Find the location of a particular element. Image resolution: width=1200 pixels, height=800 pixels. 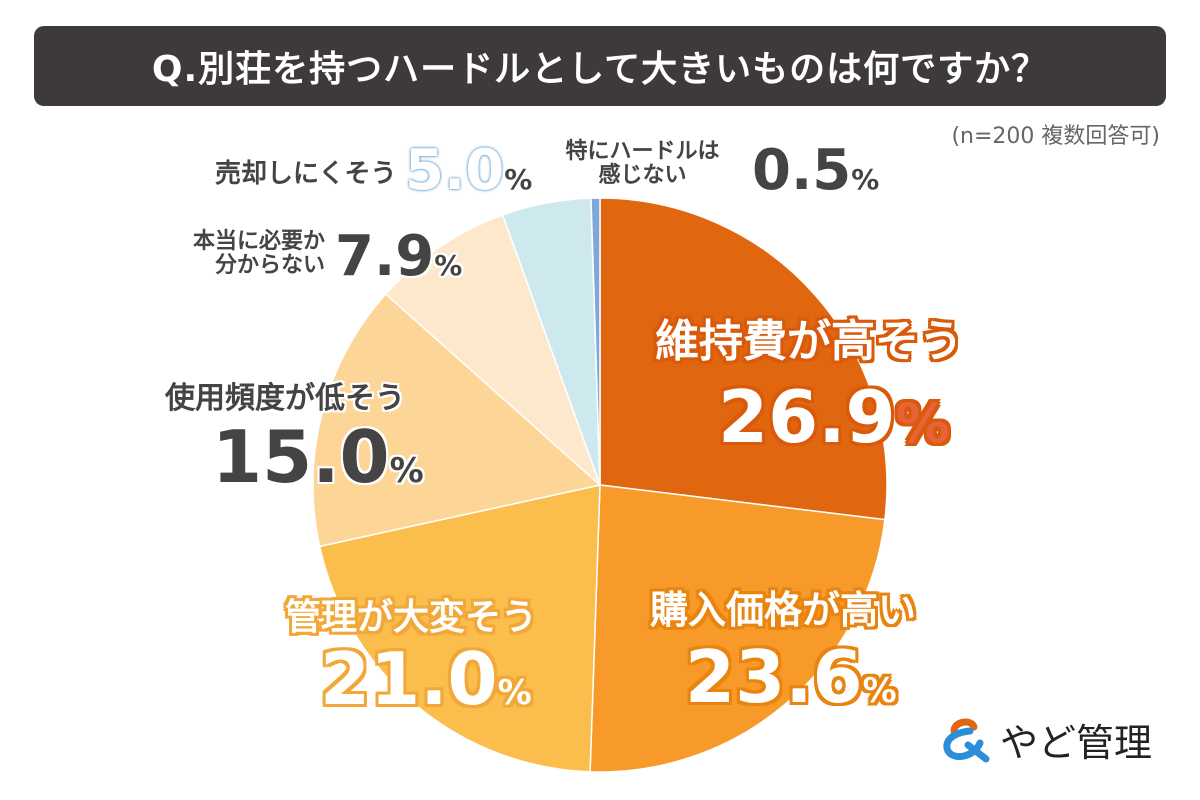

logo: やど管理 is located at coordinates (1046, 739).